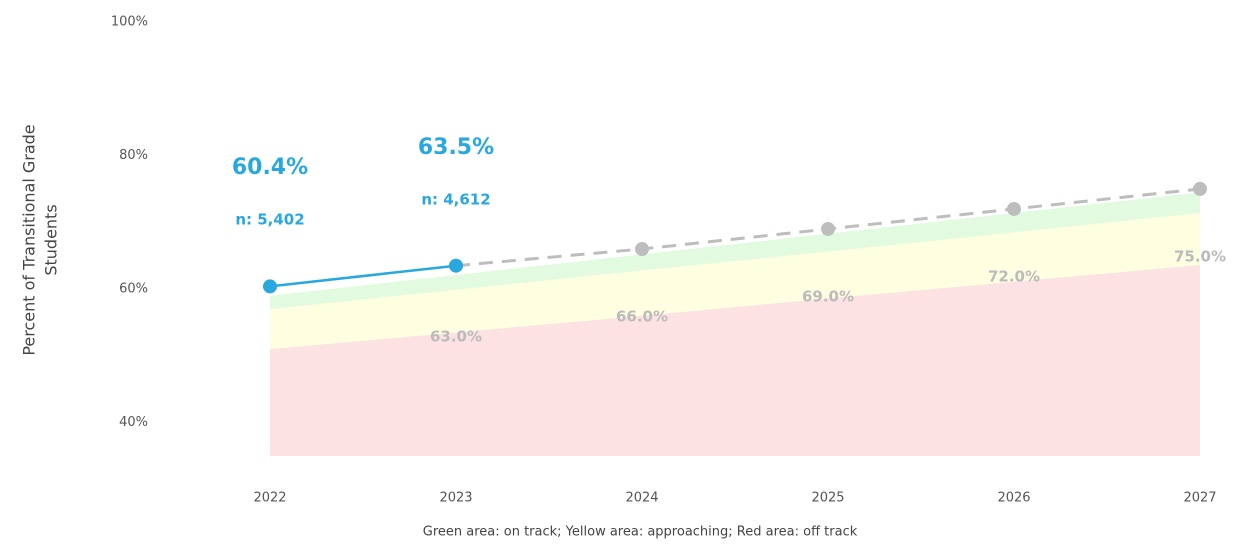 Image resolution: width=1235 pixels, height=544 pixels. Describe the element at coordinates (641, 498) in the screenshot. I see `x-tick-label: 2024` at that location.